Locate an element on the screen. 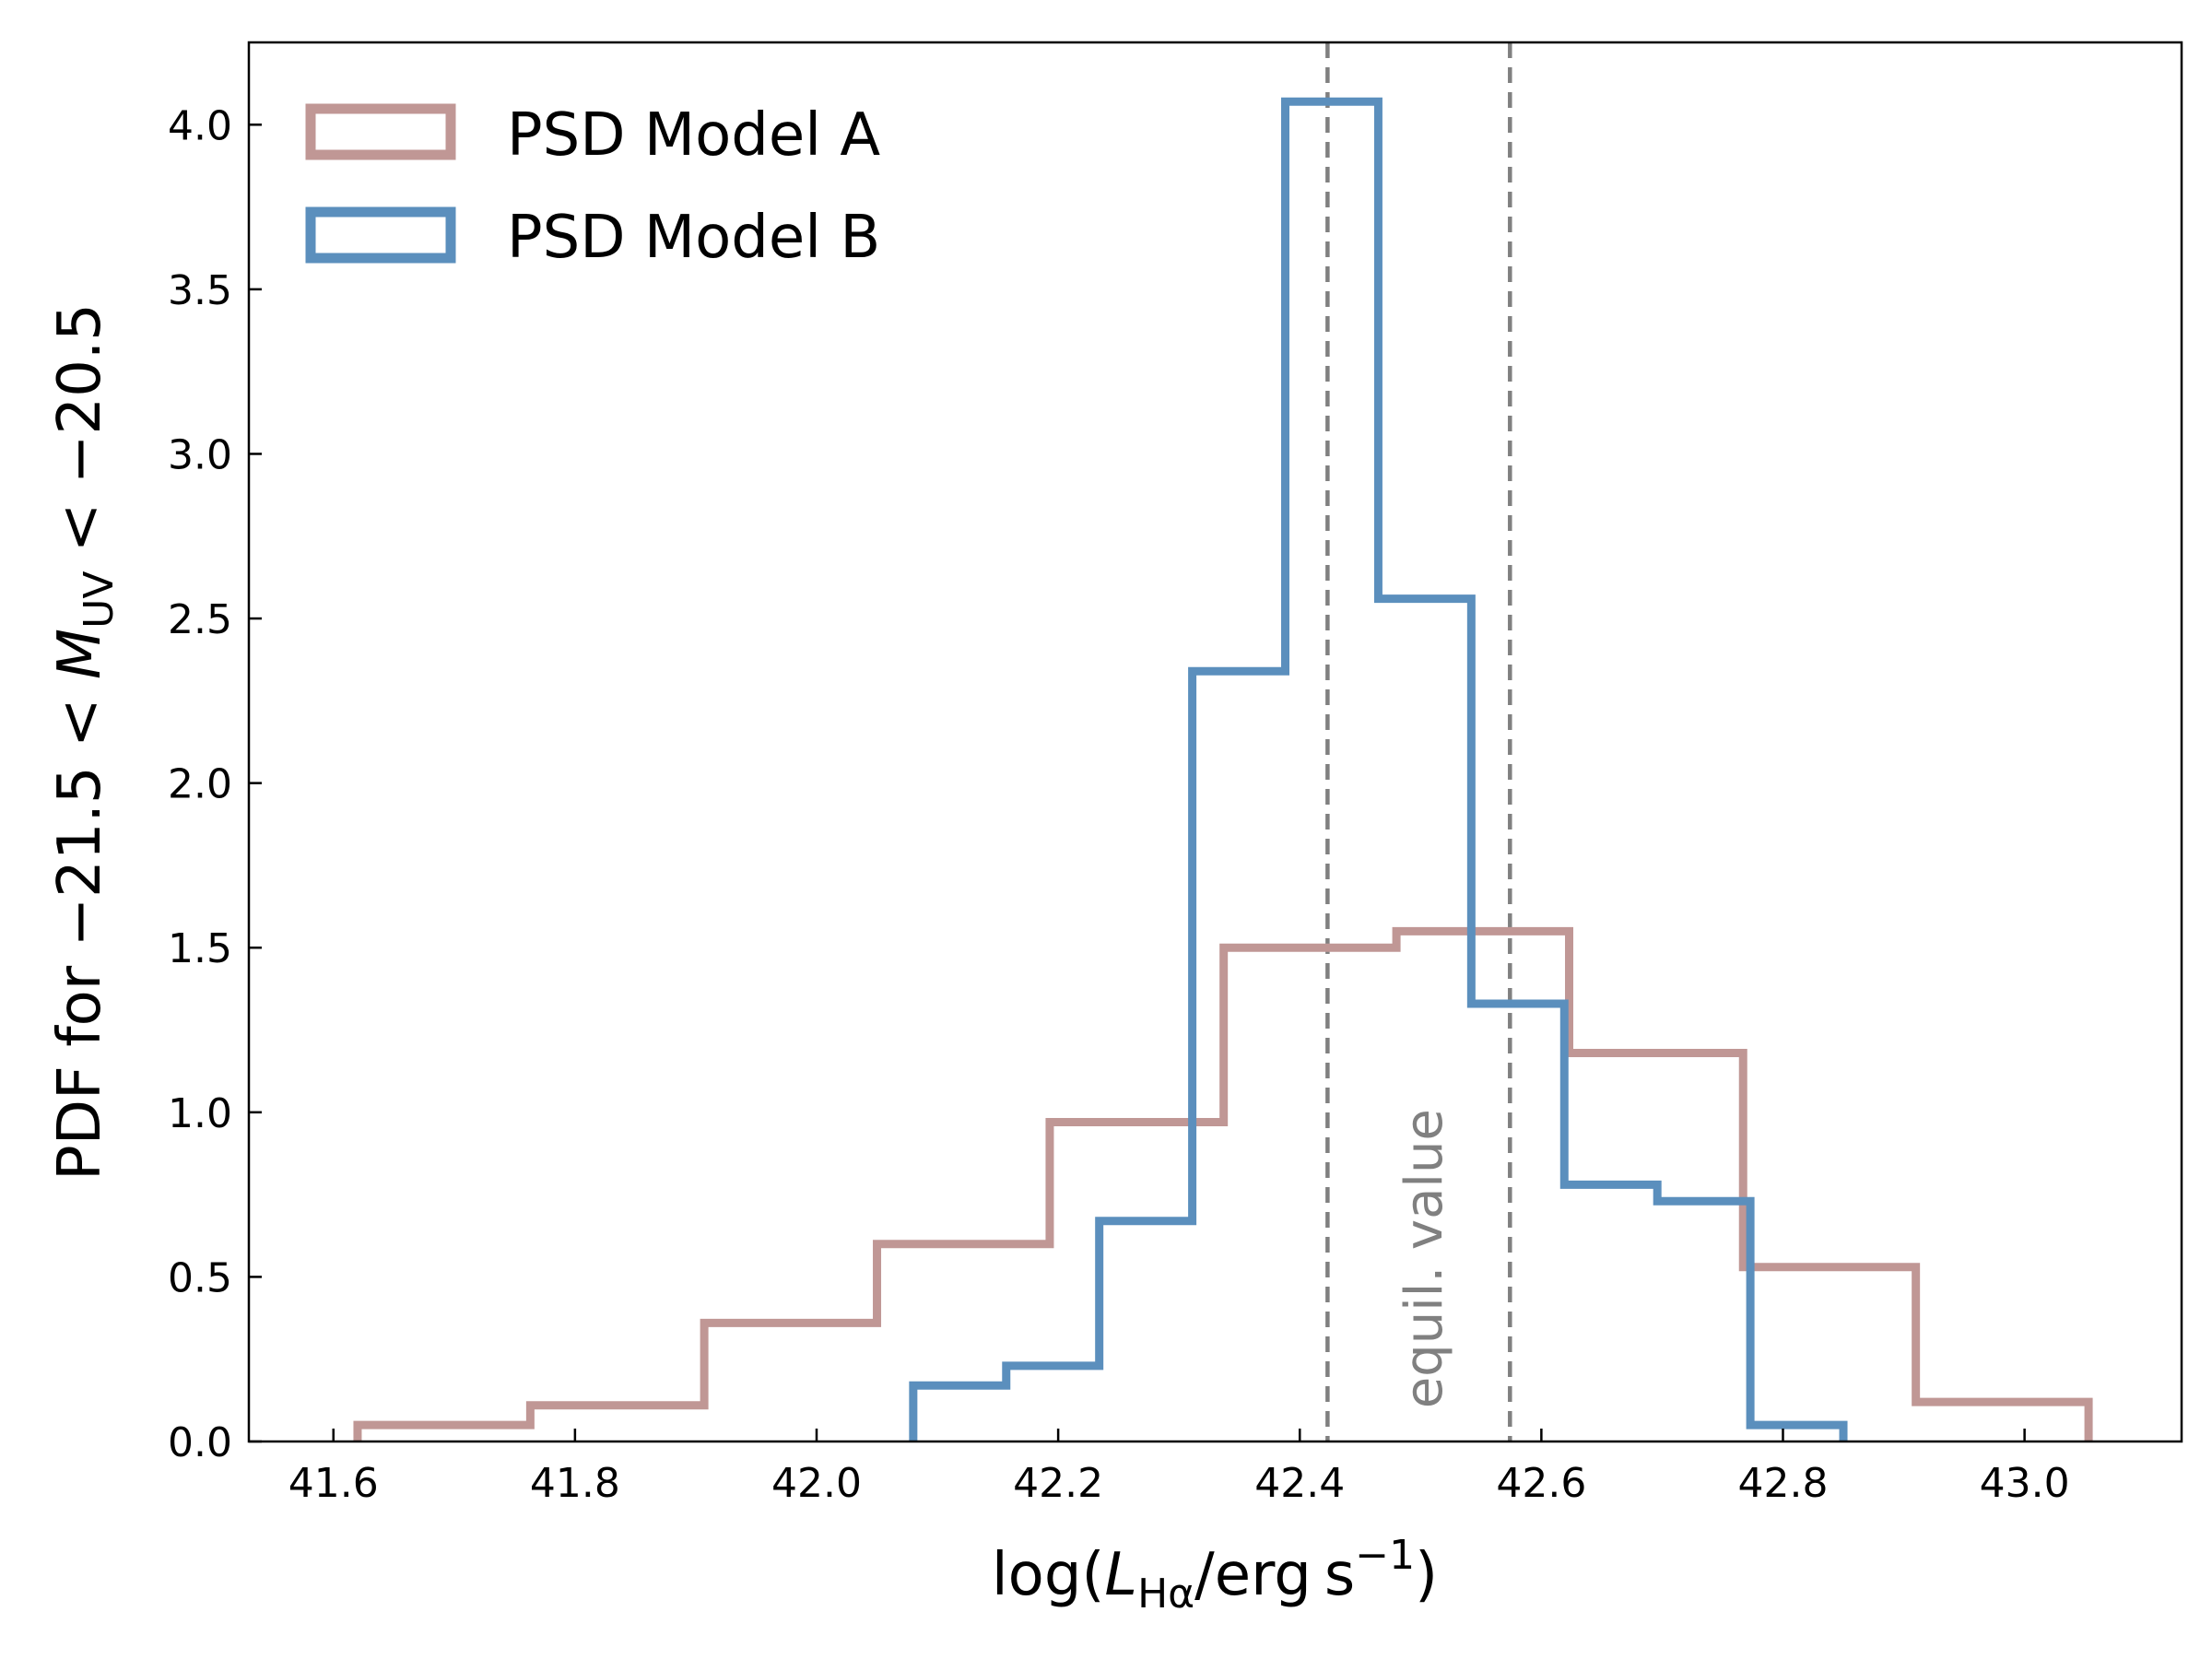  x-axis-ticks: 41.6 41.8 42.0 42.2 42.4 42.6 42.8 43.0 is located at coordinates (1179, 1468).